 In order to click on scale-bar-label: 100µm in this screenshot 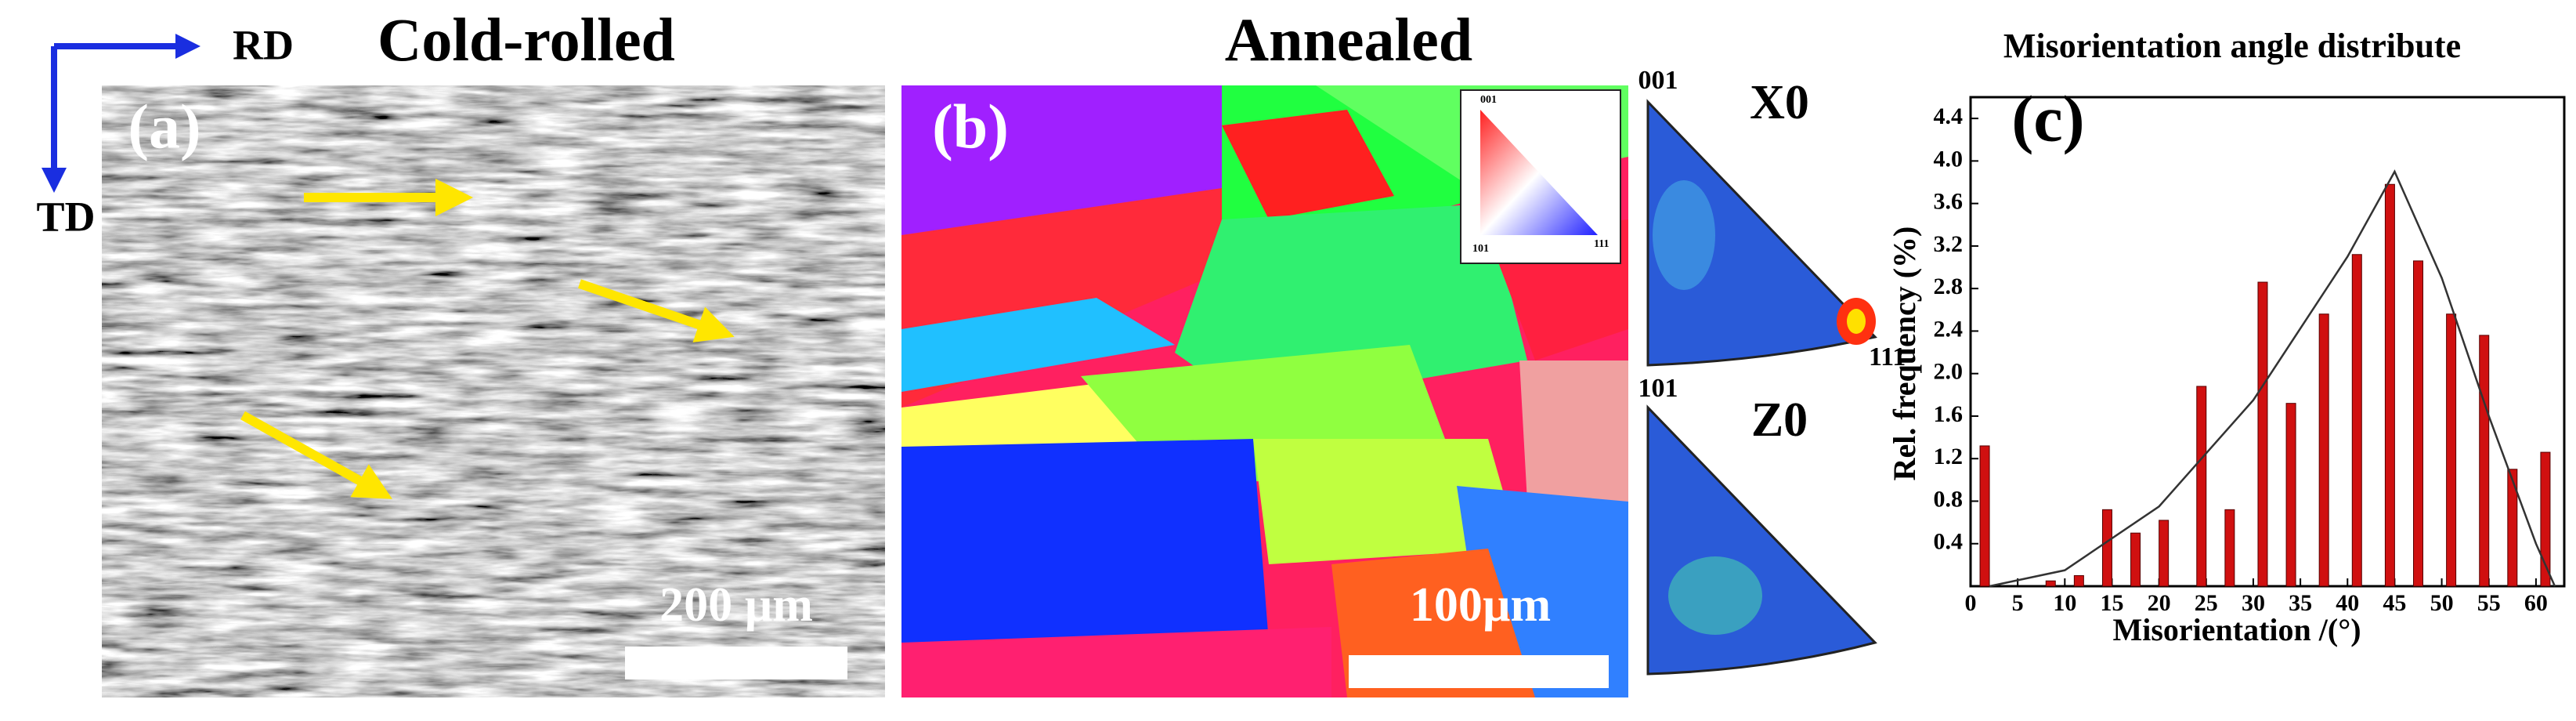, I will do `click(1480, 605)`.